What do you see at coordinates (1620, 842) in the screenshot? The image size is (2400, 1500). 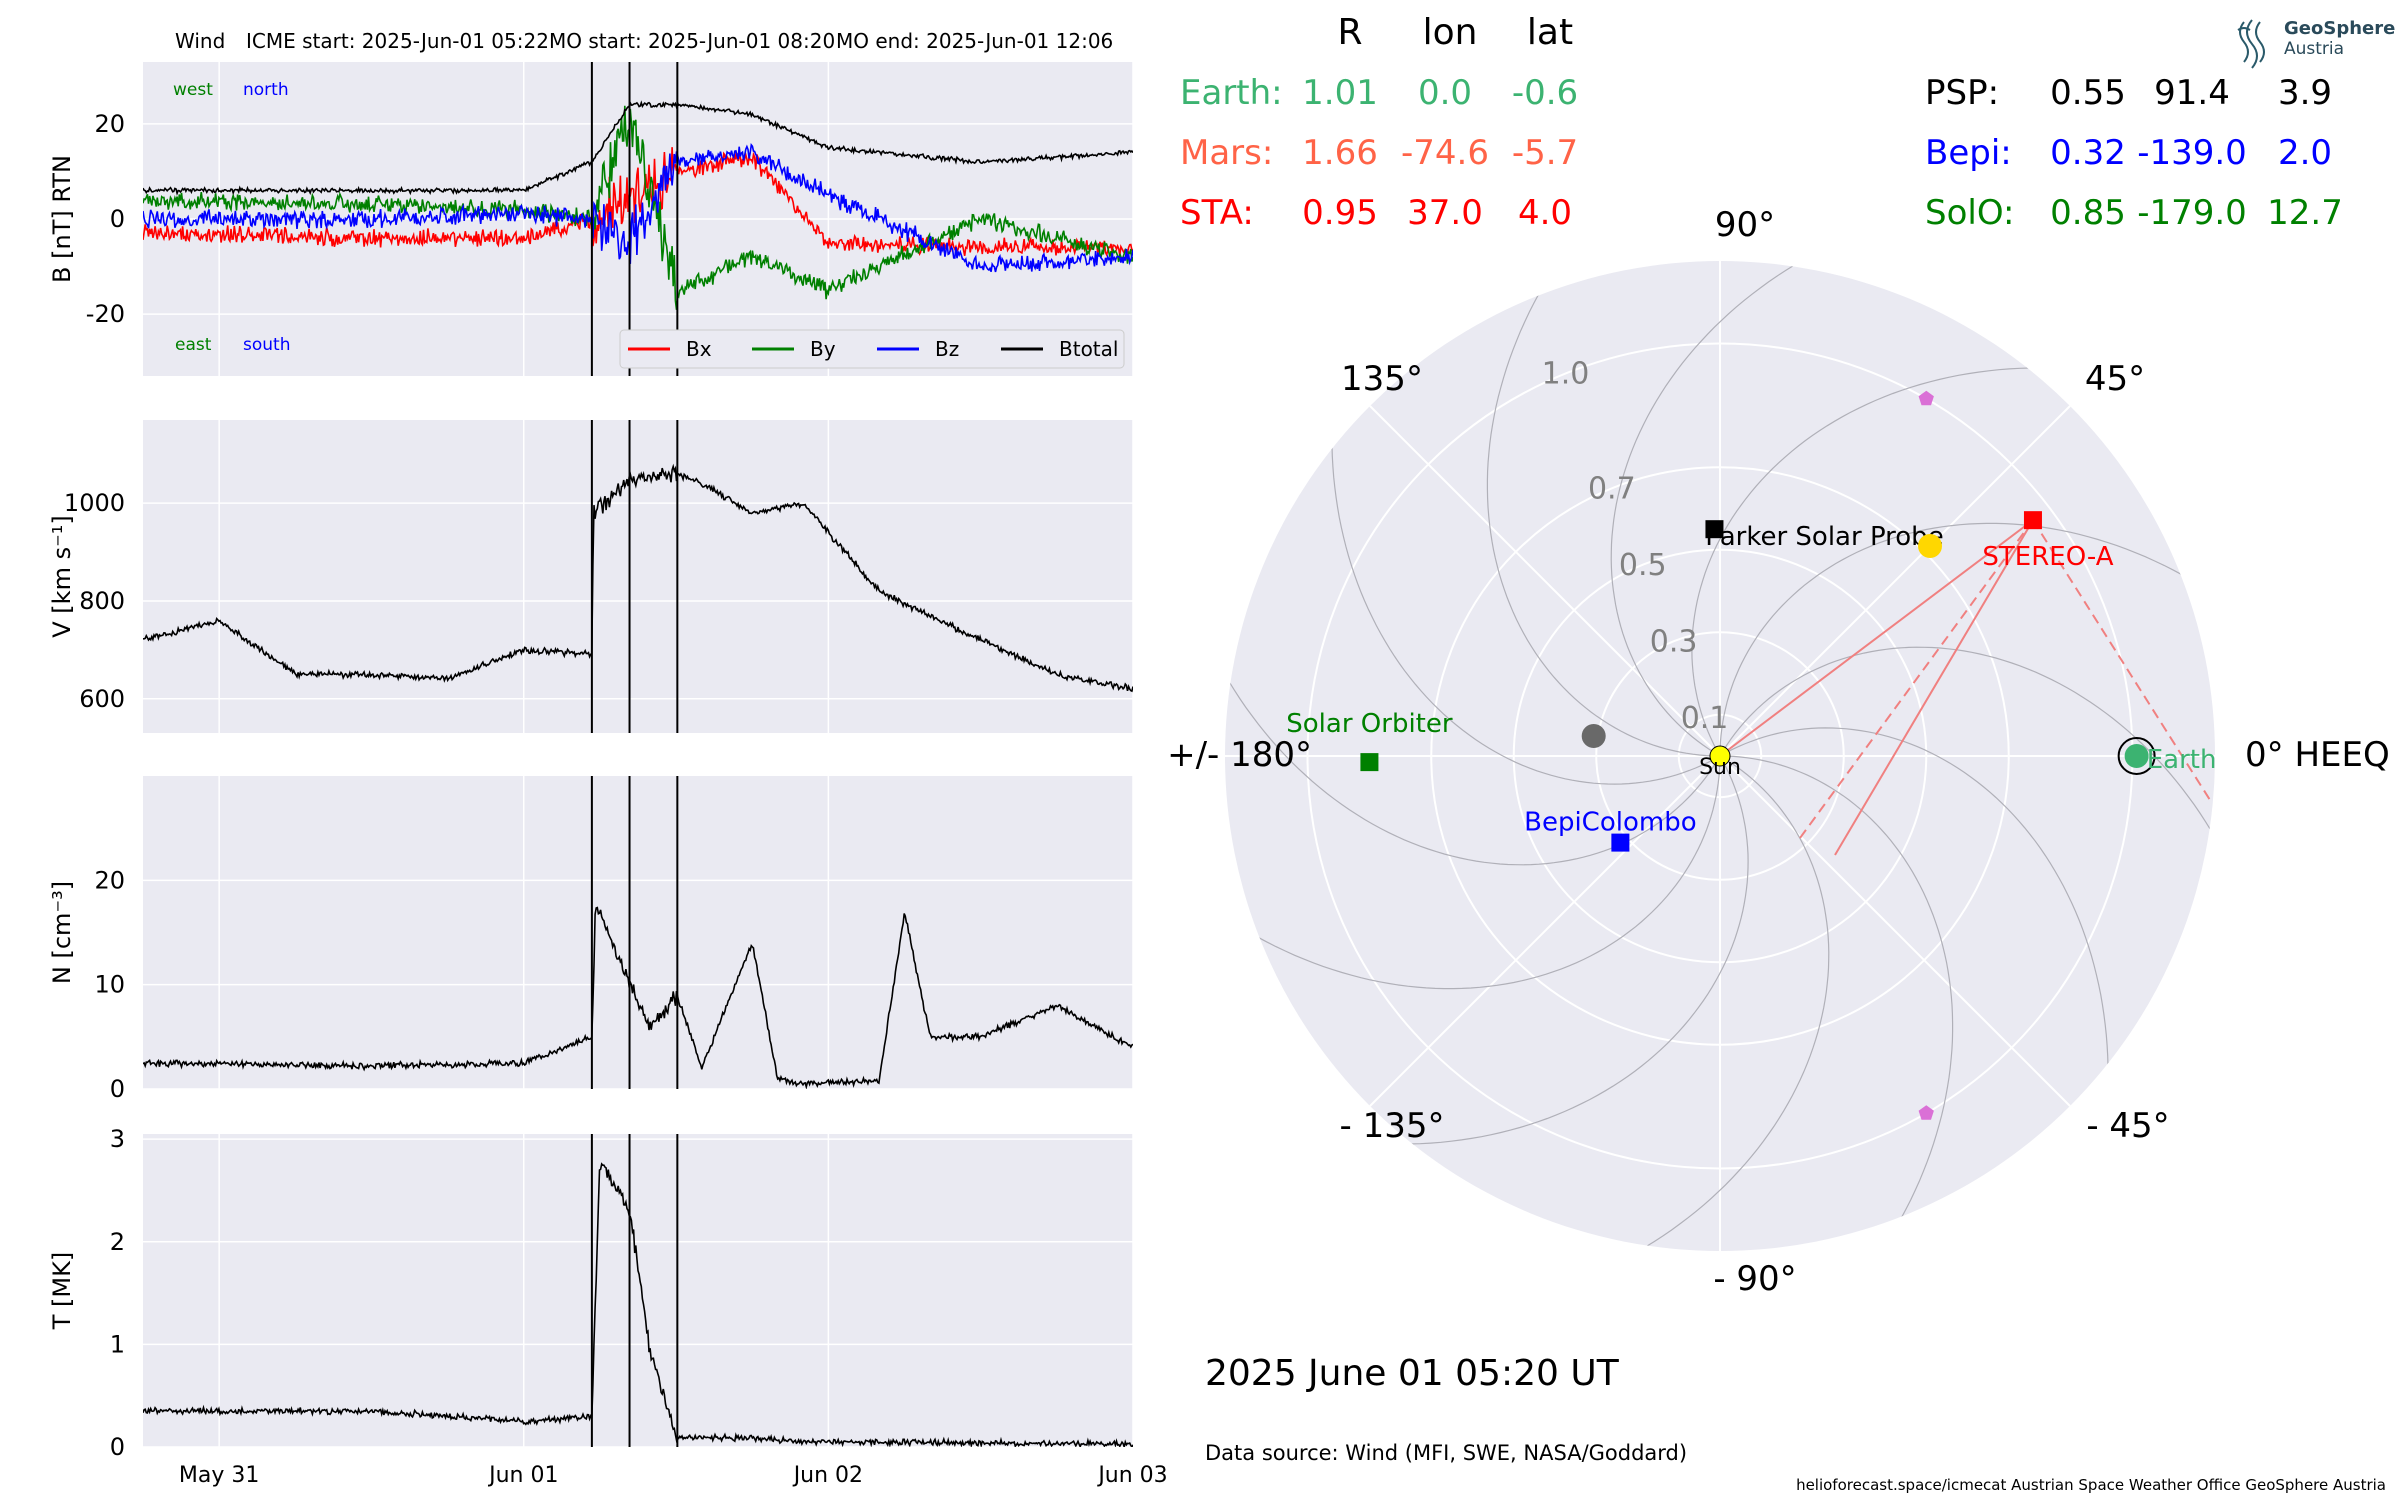 I see `marker-bepicolombo` at bounding box center [1620, 842].